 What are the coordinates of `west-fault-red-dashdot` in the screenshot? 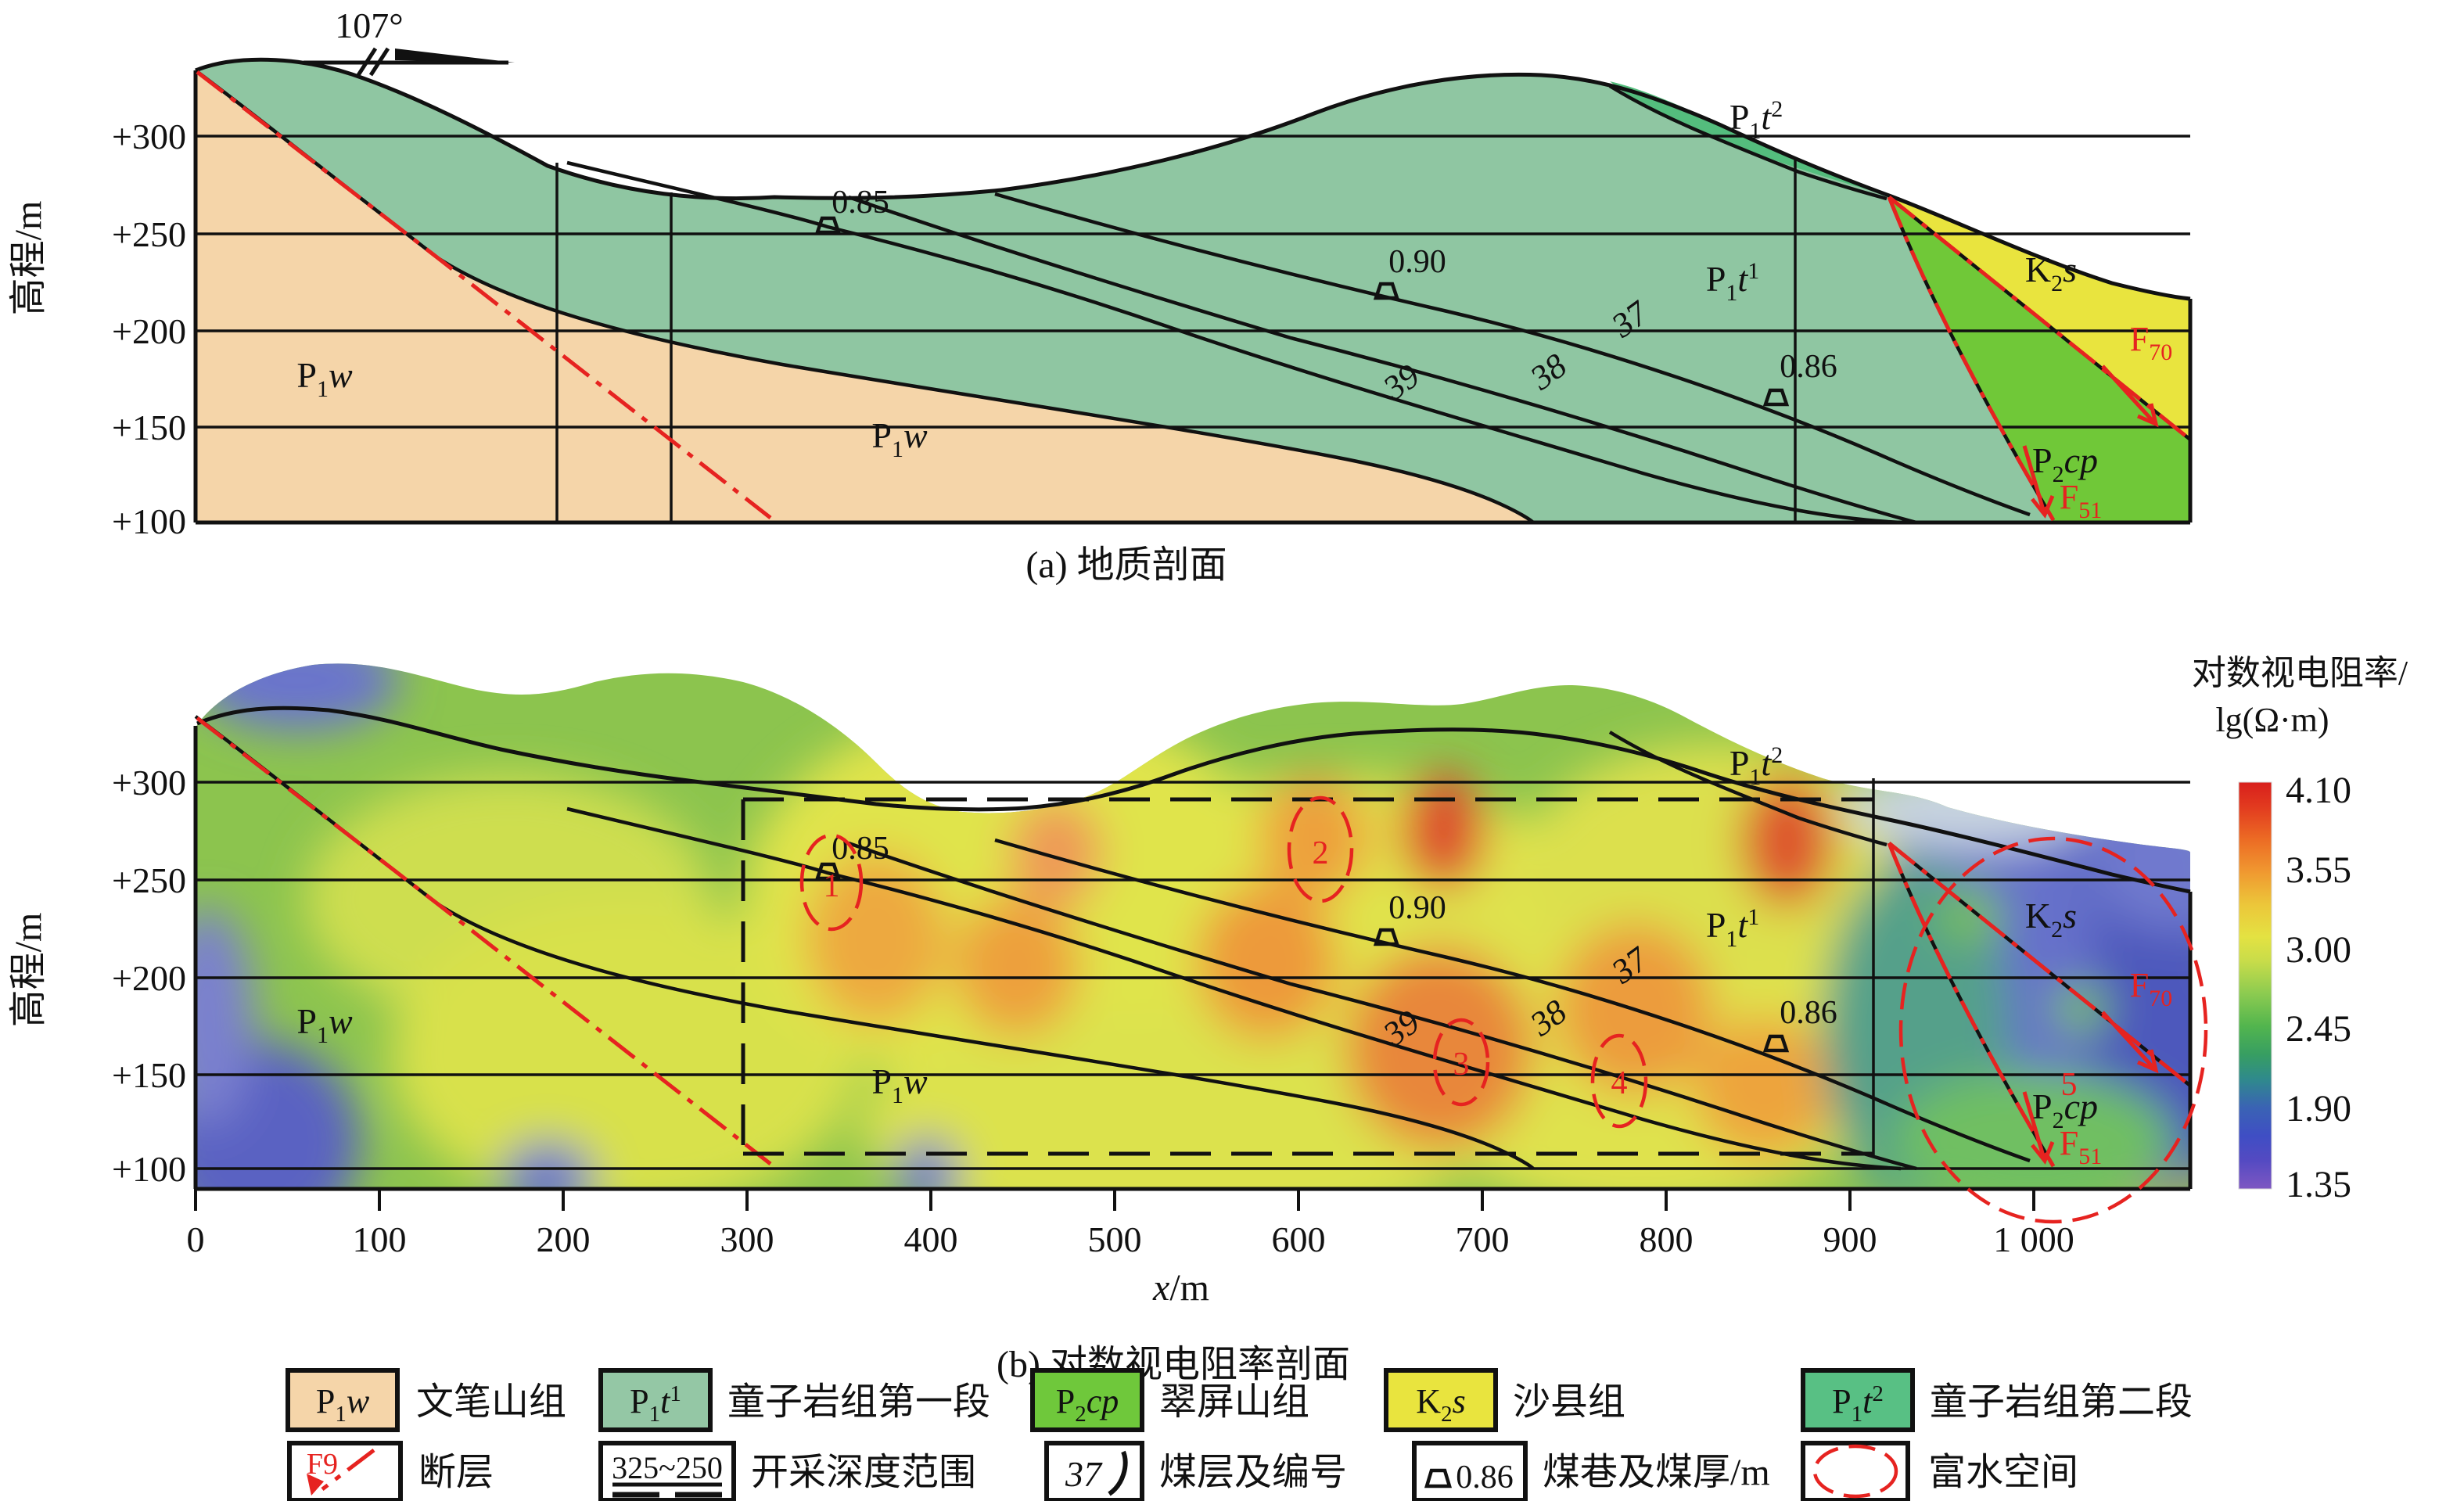 It's located at (484, 294).